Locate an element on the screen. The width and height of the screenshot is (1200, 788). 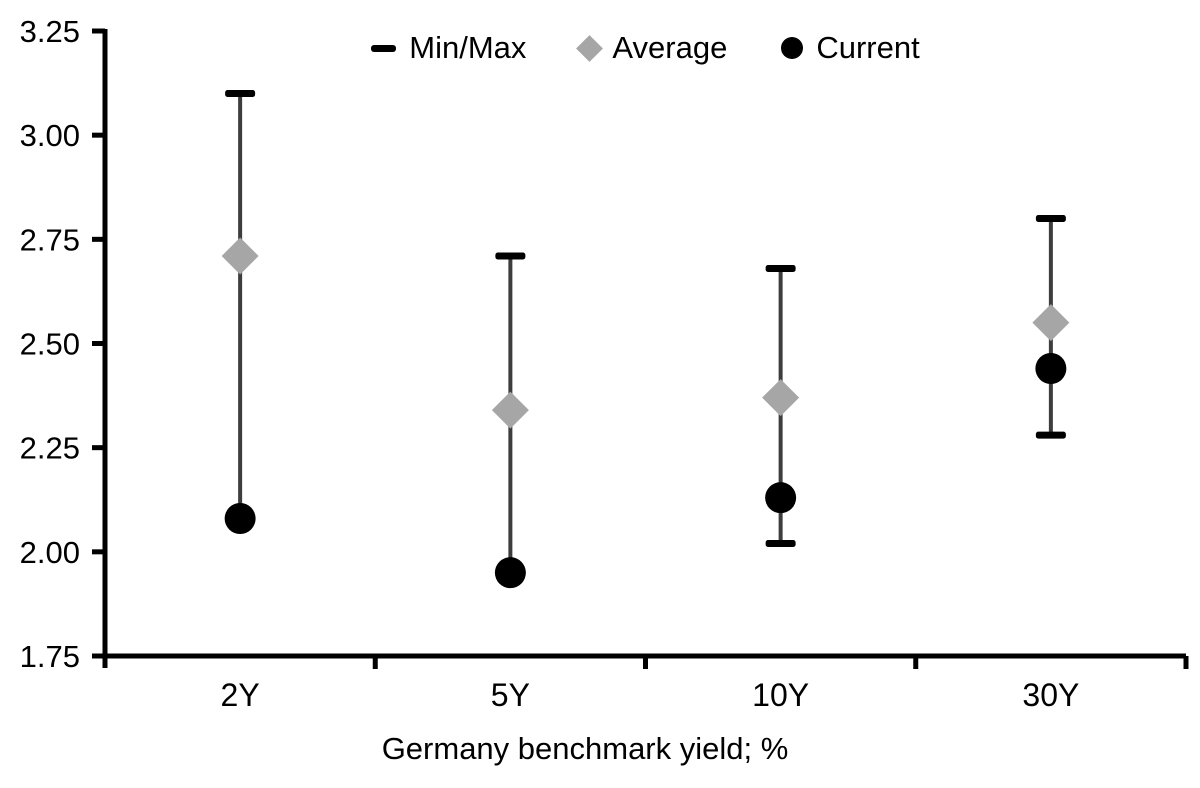
chart-legend: Min/Max Average Current is located at coordinates (645, 48).